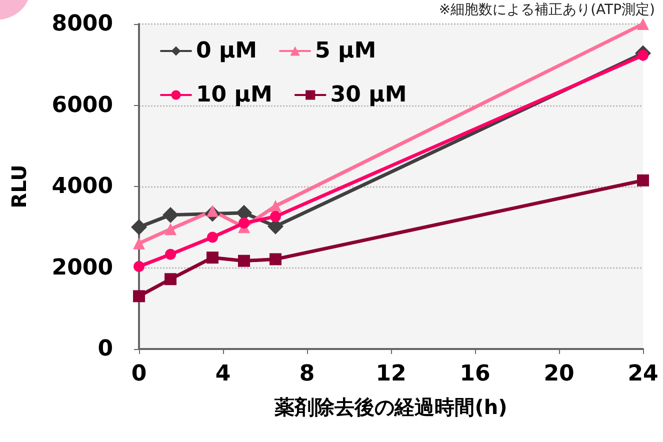 The height and width of the screenshot is (442, 663). What do you see at coordinates (391, 374) in the screenshot?
I see `x-tick-label: 12` at bounding box center [391, 374].